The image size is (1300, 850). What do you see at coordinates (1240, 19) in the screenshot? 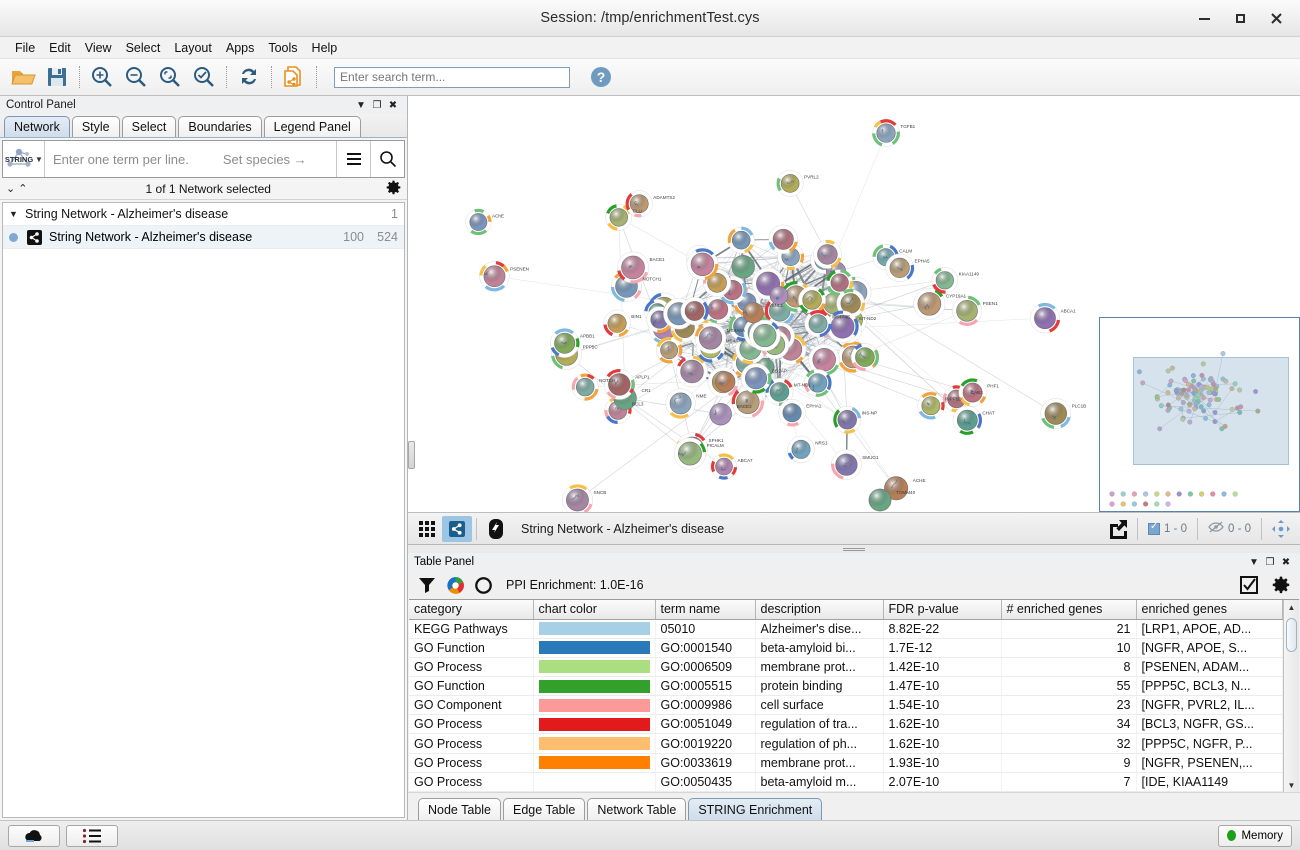
I see `maximize-button` at bounding box center [1240, 19].